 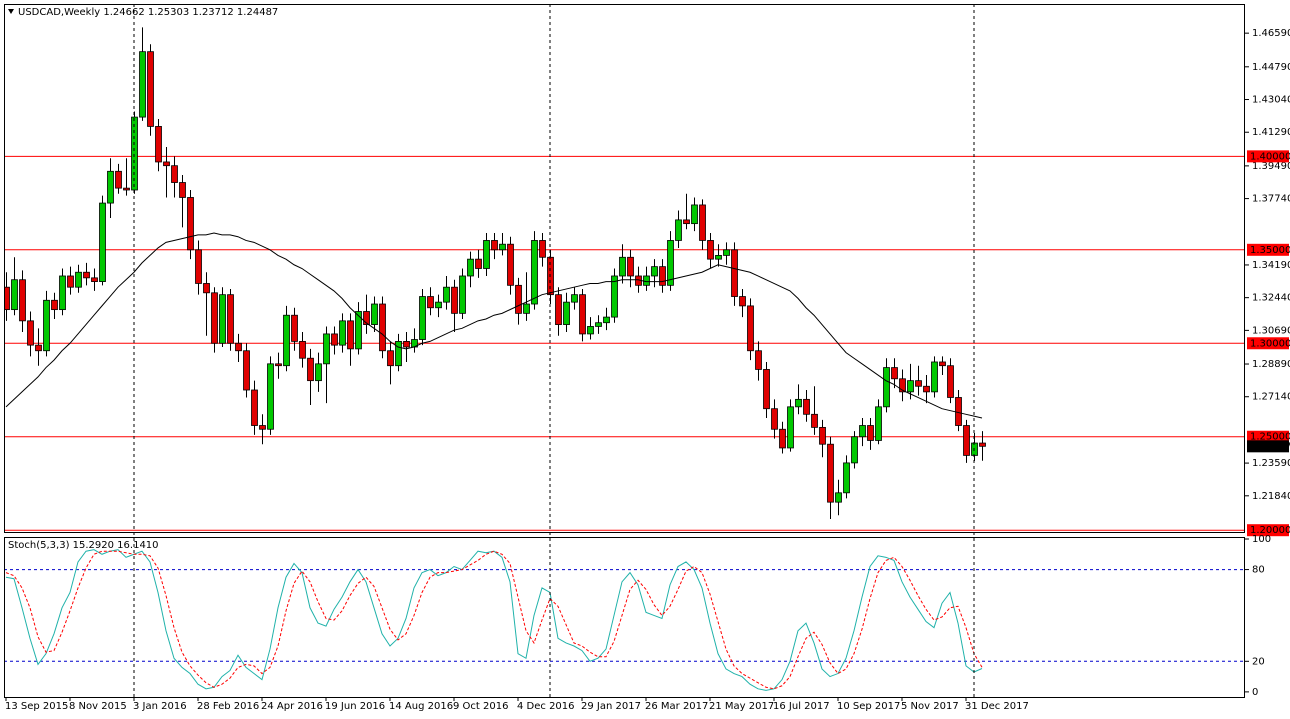 What do you see at coordinates (98, 706) in the screenshot?
I see `x-tick-label: 8 Nov 2015` at bounding box center [98, 706].